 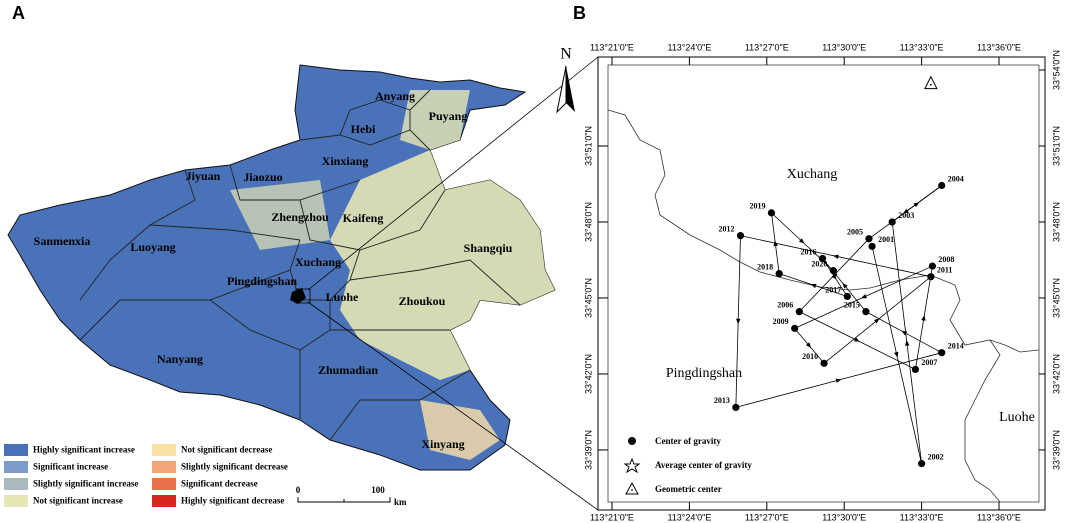 What do you see at coordinates (18, 13) in the screenshot?
I see `panel-label: A` at bounding box center [18, 13].